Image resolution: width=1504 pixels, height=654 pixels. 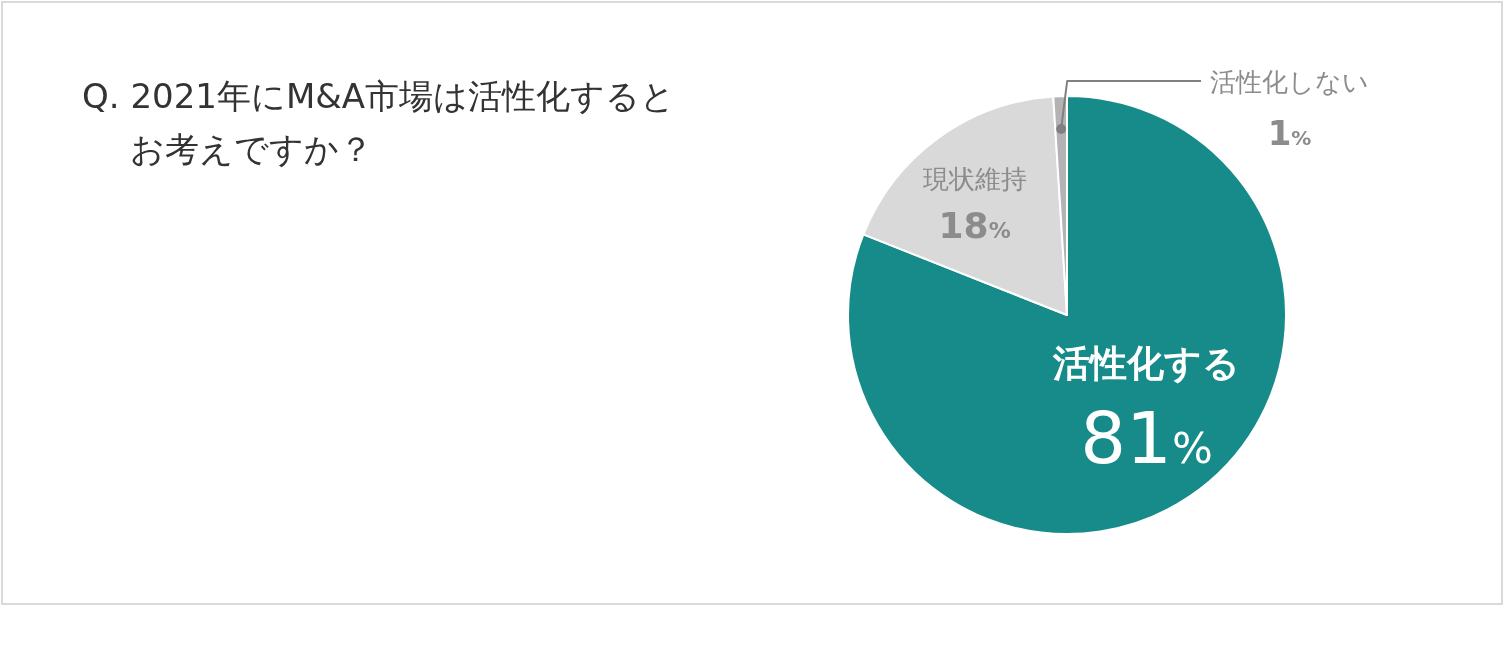 What do you see at coordinates (1146, 437) in the screenshot?
I see `data-label: 81%` at bounding box center [1146, 437].